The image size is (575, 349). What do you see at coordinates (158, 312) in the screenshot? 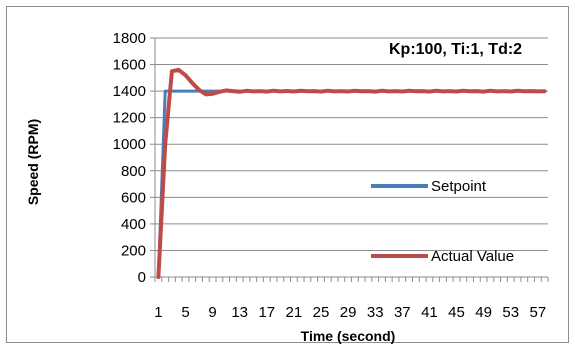
I see `x-tick-label: 1` at bounding box center [158, 312].